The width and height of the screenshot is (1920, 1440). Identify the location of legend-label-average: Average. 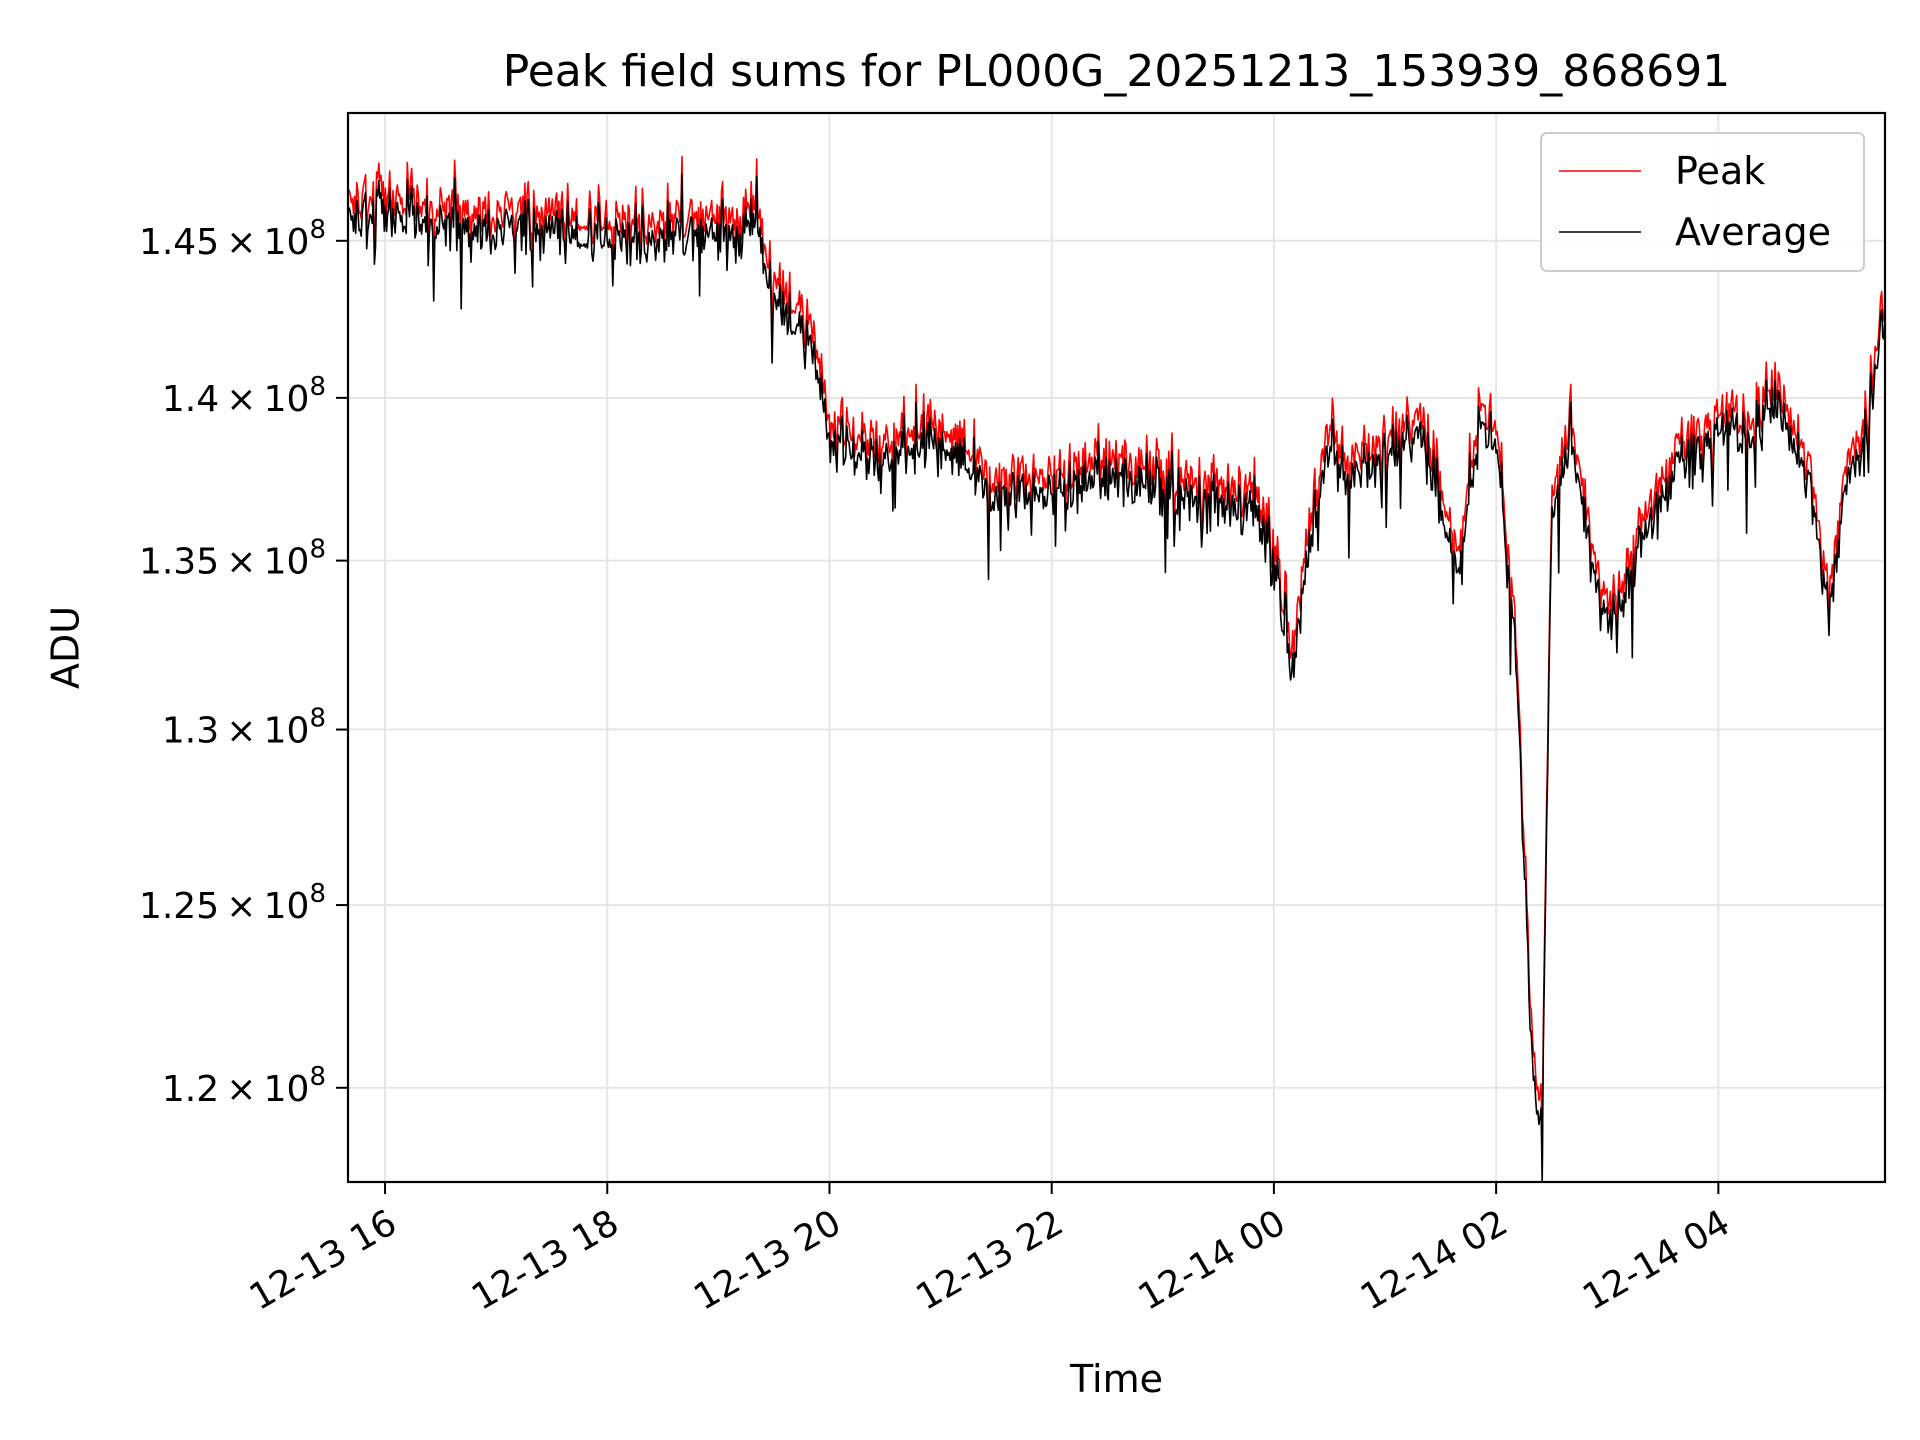
(1753, 232).